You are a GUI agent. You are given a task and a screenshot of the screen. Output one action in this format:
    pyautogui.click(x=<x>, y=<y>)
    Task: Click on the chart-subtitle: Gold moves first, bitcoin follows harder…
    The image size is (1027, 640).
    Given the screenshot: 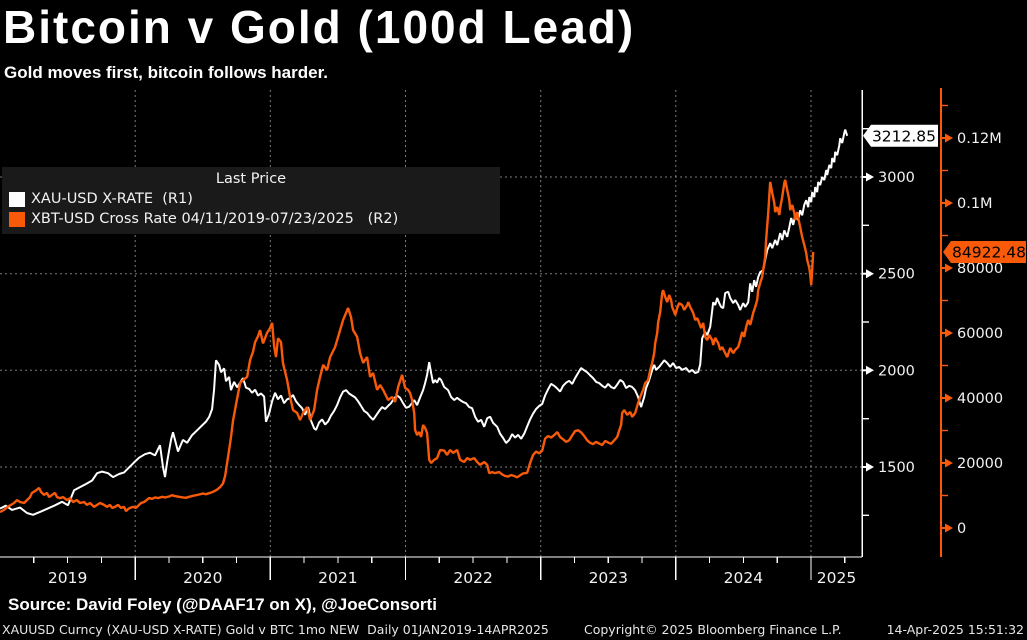 What is the action you would take?
    pyautogui.click(x=166, y=72)
    